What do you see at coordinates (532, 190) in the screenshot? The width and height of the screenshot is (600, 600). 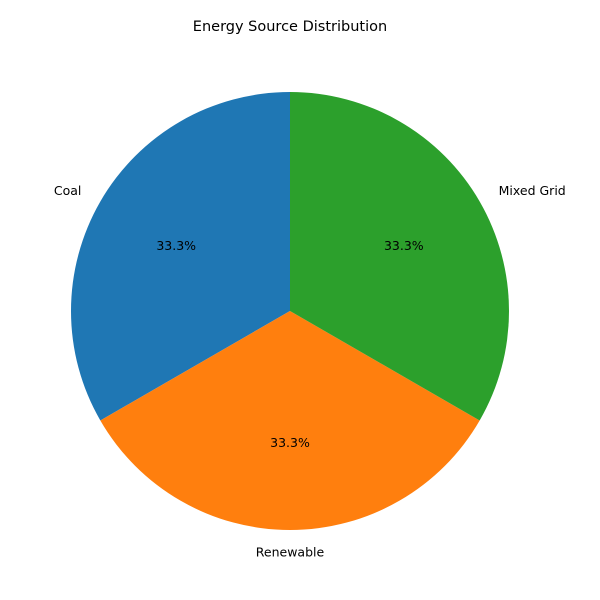 I see `pie-category-label: Mixed Grid` at bounding box center [532, 190].